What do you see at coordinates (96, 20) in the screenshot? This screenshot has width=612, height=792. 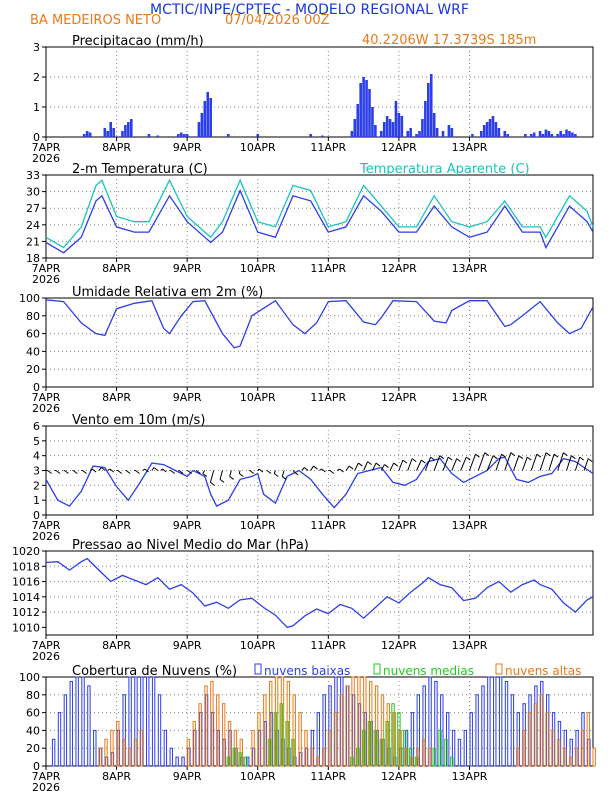 I see `location-label: BA MEDEIROS NETO` at bounding box center [96, 20].